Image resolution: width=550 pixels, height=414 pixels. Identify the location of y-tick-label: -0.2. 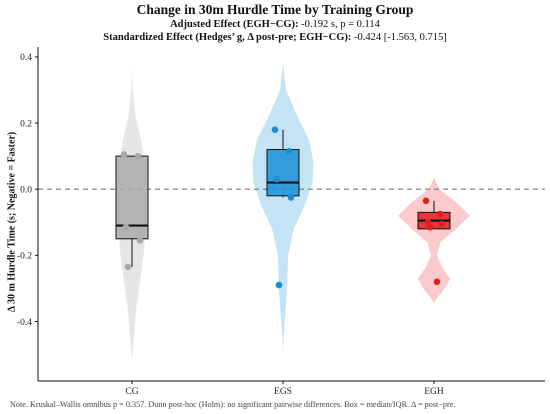
(24, 257).